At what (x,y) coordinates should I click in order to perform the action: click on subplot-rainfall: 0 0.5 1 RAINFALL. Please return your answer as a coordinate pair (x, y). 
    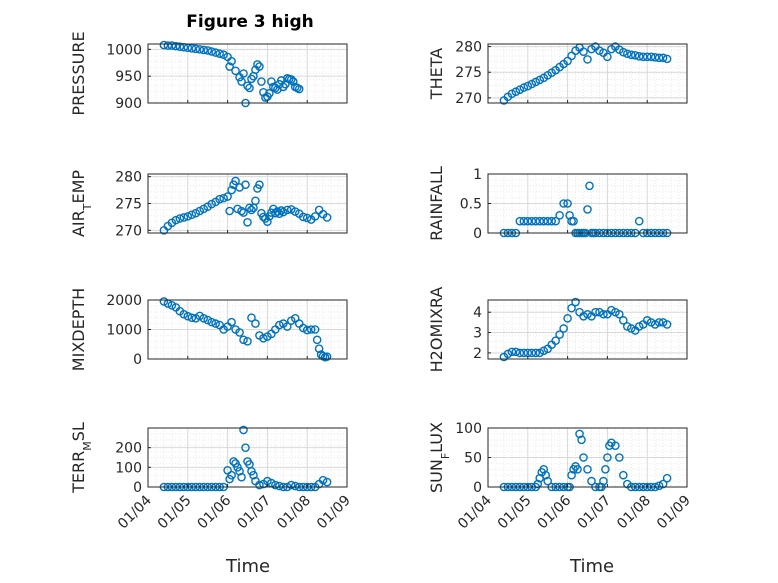
    Looking at the image, I should click on (557, 204).